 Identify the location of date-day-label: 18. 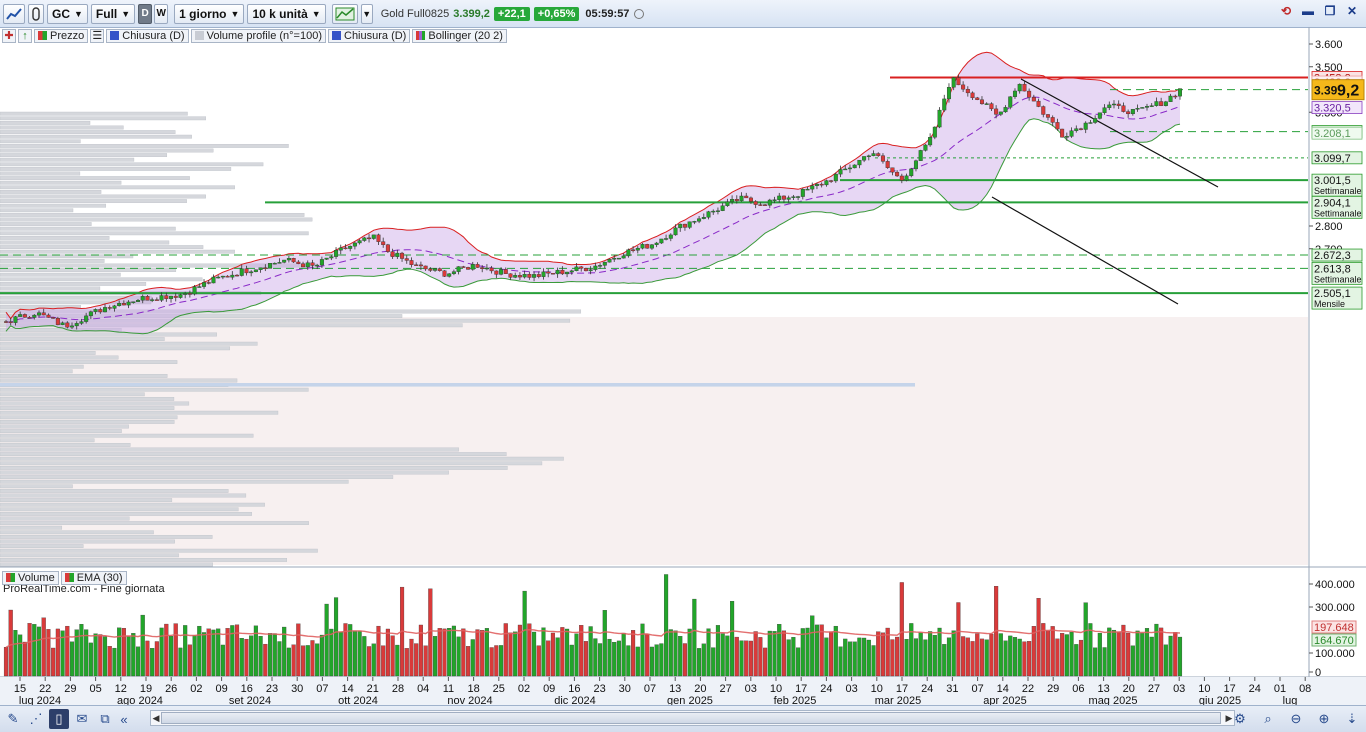
(473, 689).